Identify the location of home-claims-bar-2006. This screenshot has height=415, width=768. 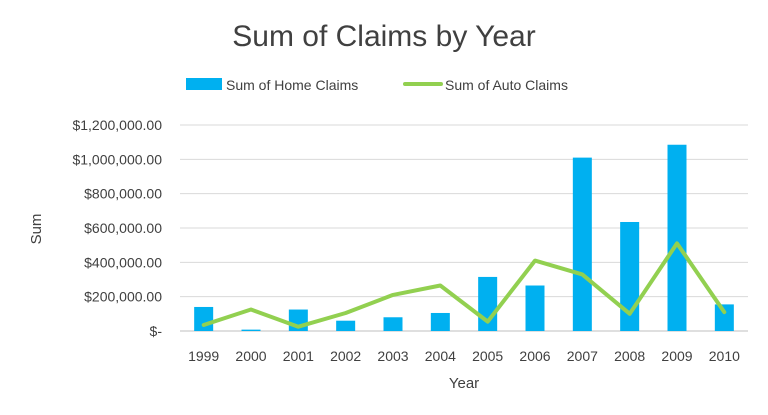
(535, 308).